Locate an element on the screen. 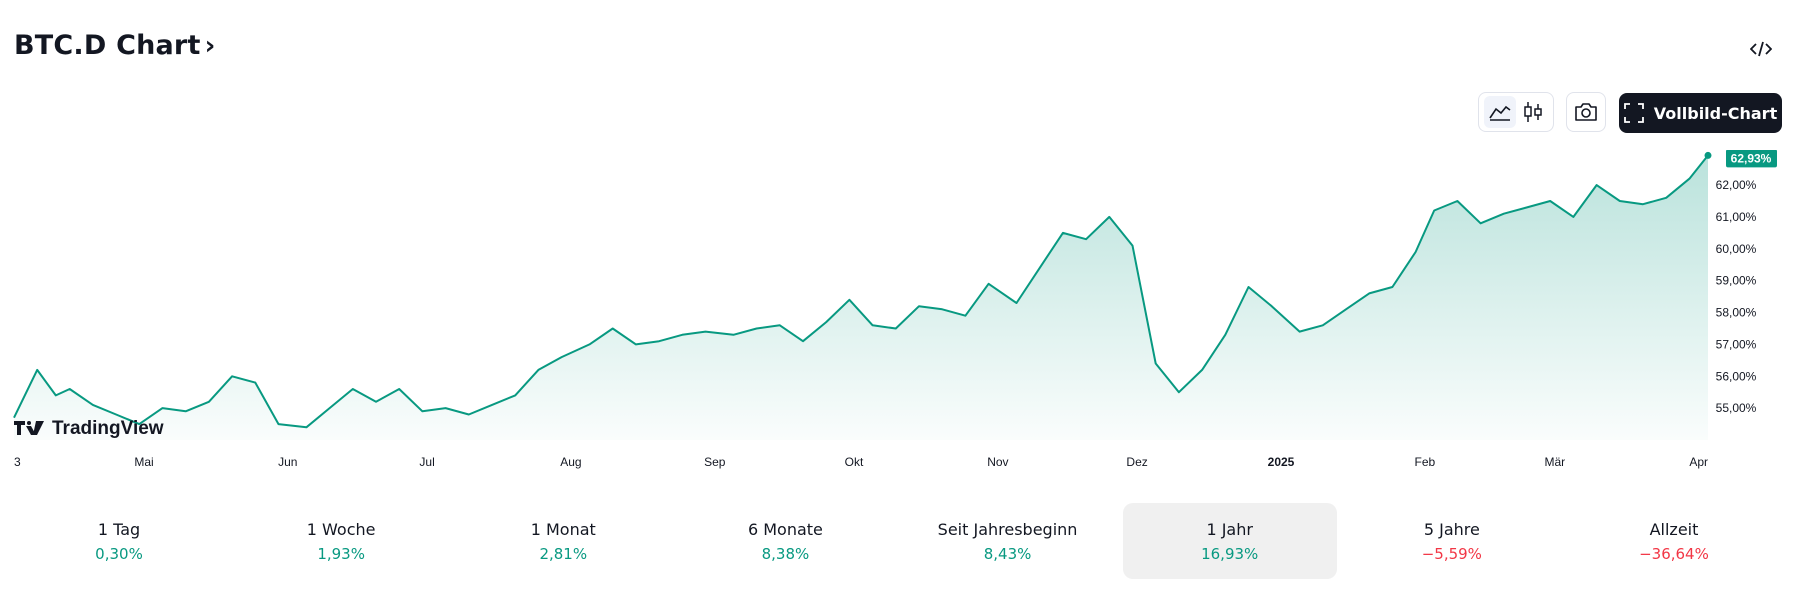  y-tick-label: 62,00% is located at coordinates (1736, 185).